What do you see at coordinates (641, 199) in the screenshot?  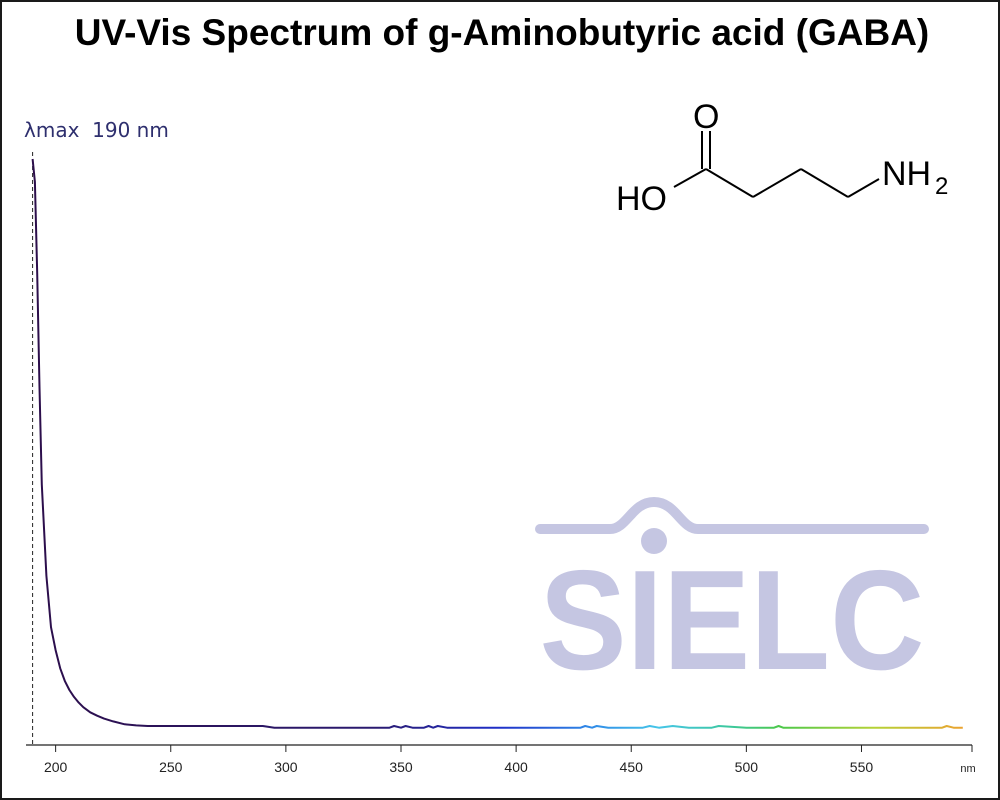 I see `hydroxyl-label: HO` at bounding box center [641, 199].